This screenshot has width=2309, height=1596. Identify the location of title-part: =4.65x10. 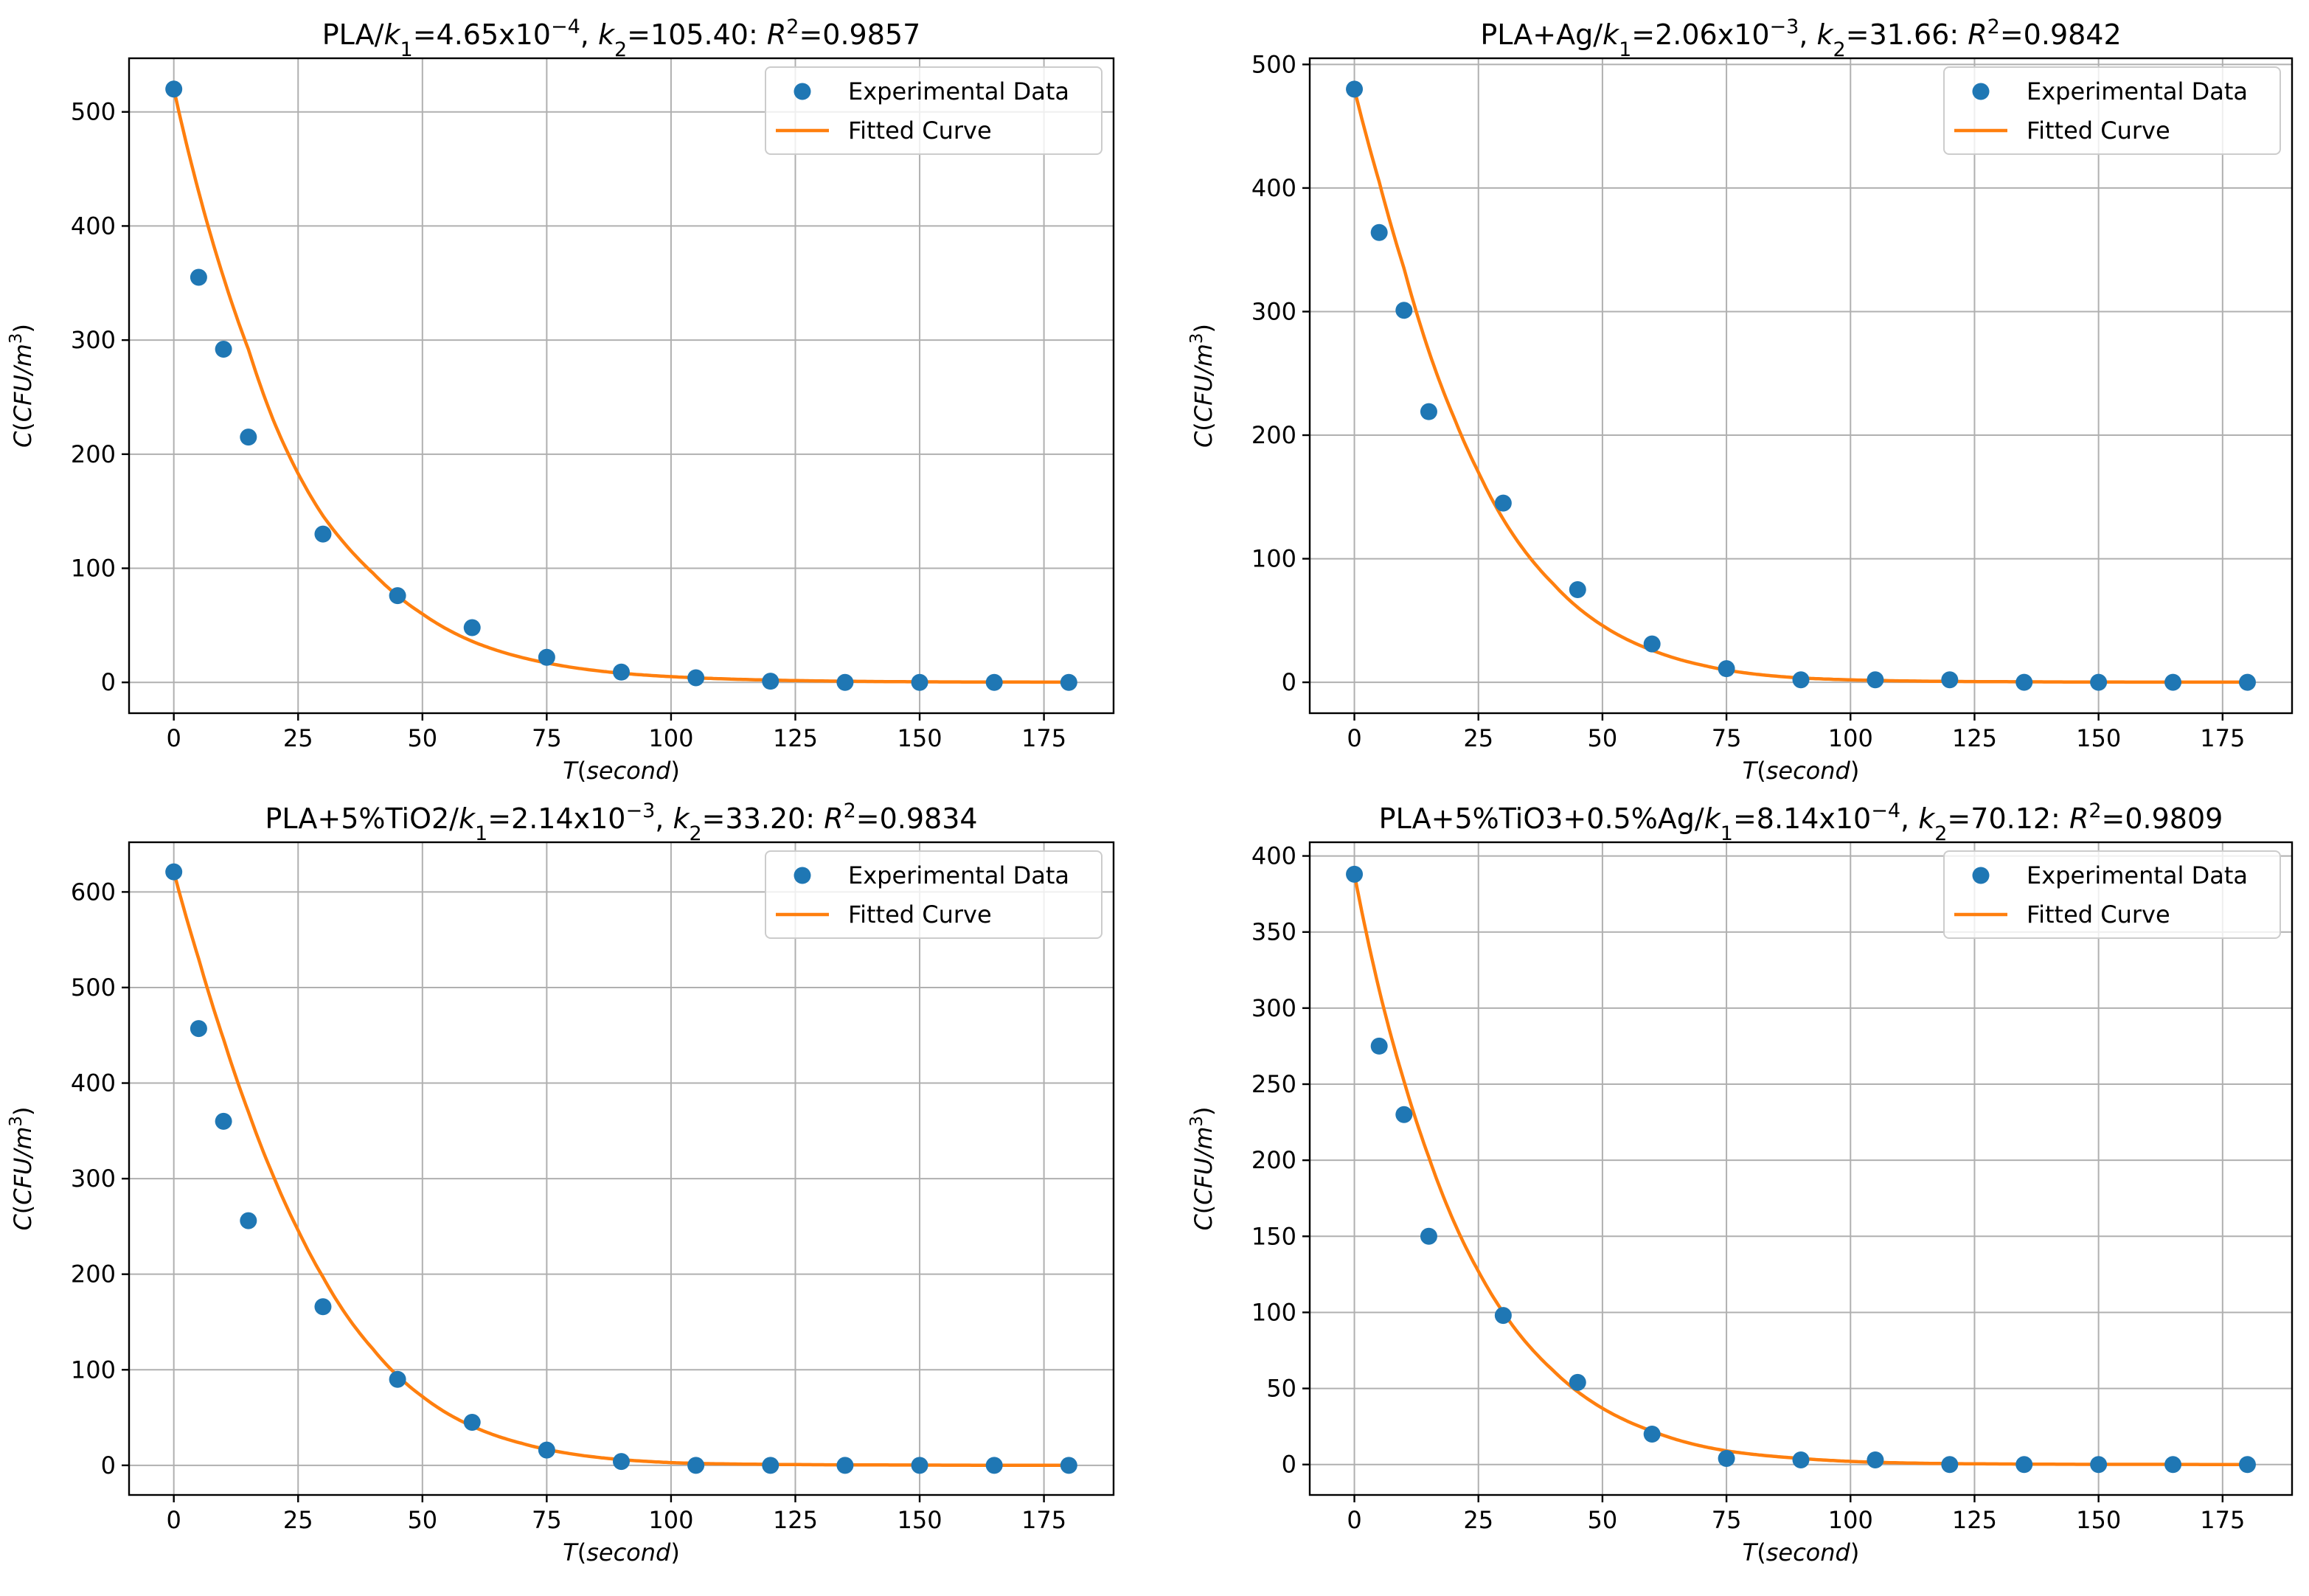
(482, 34).